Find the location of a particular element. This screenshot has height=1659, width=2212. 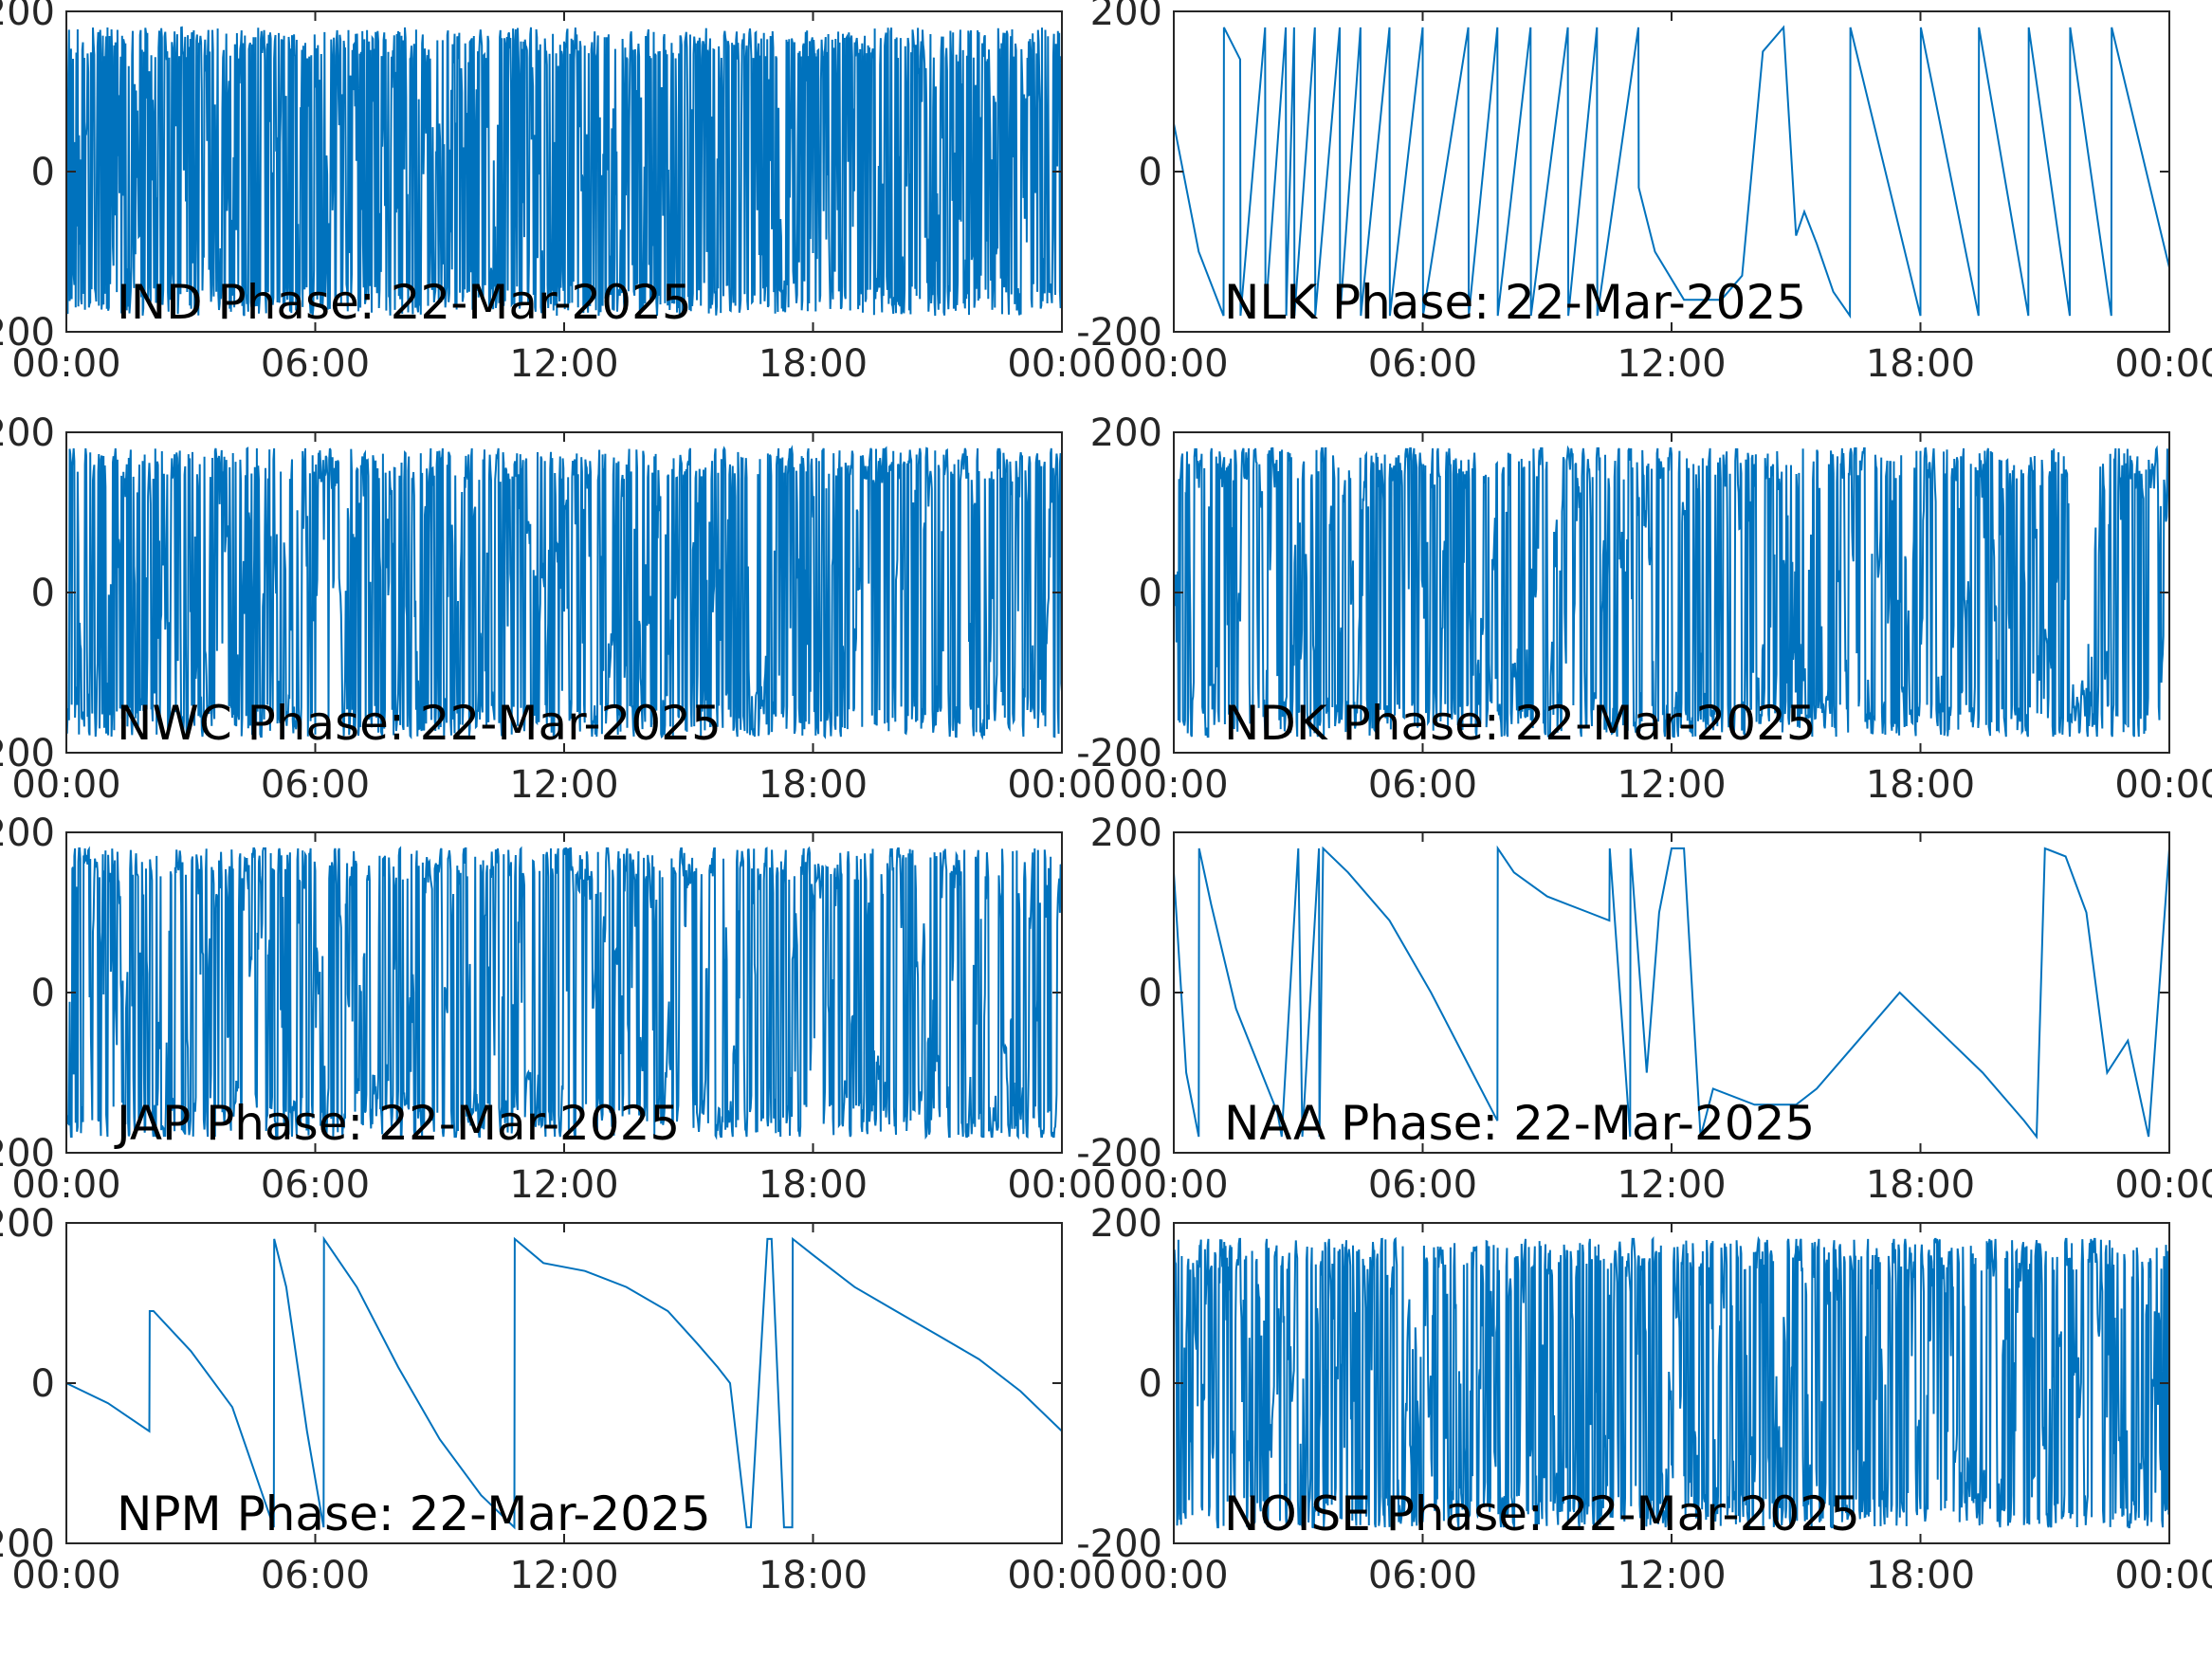

panel-title: NLK Phase: 22-Mar-2025 is located at coordinates (1515, 302).